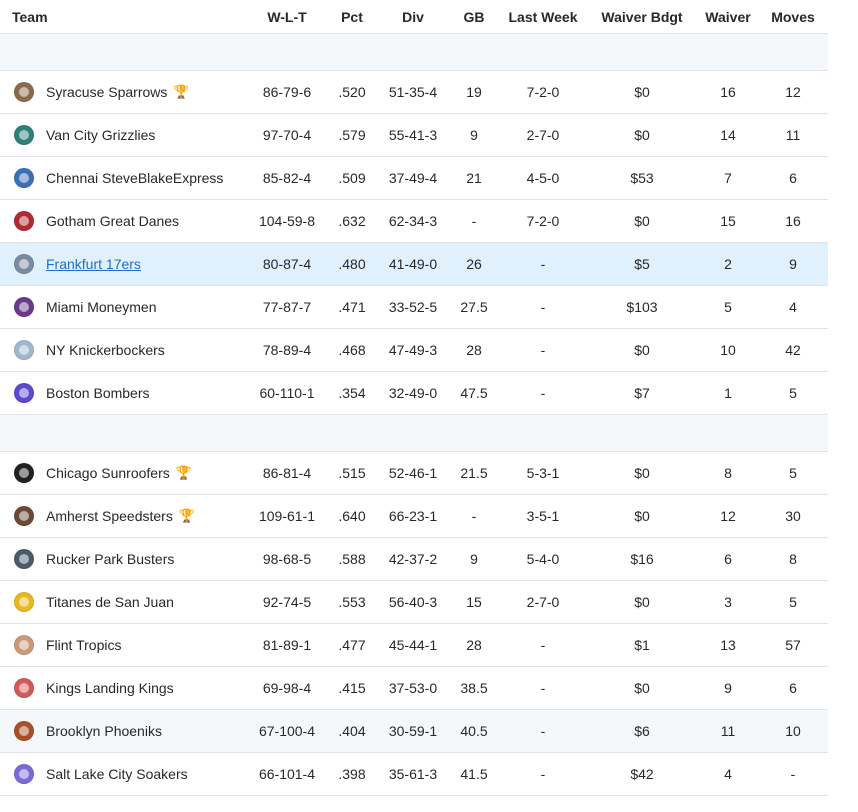  I want to click on gold-trophy-icon: 🏆, so click(183, 472).